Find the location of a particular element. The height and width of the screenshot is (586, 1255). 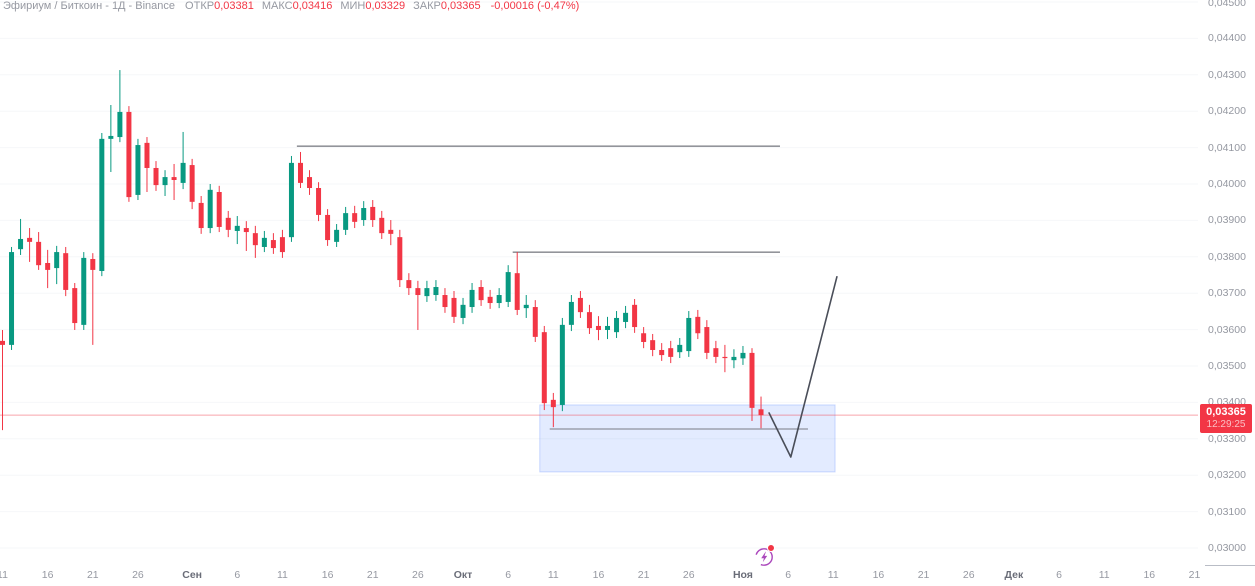

price-axis-label: 0,03600 is located at coordinates (1227, 329).